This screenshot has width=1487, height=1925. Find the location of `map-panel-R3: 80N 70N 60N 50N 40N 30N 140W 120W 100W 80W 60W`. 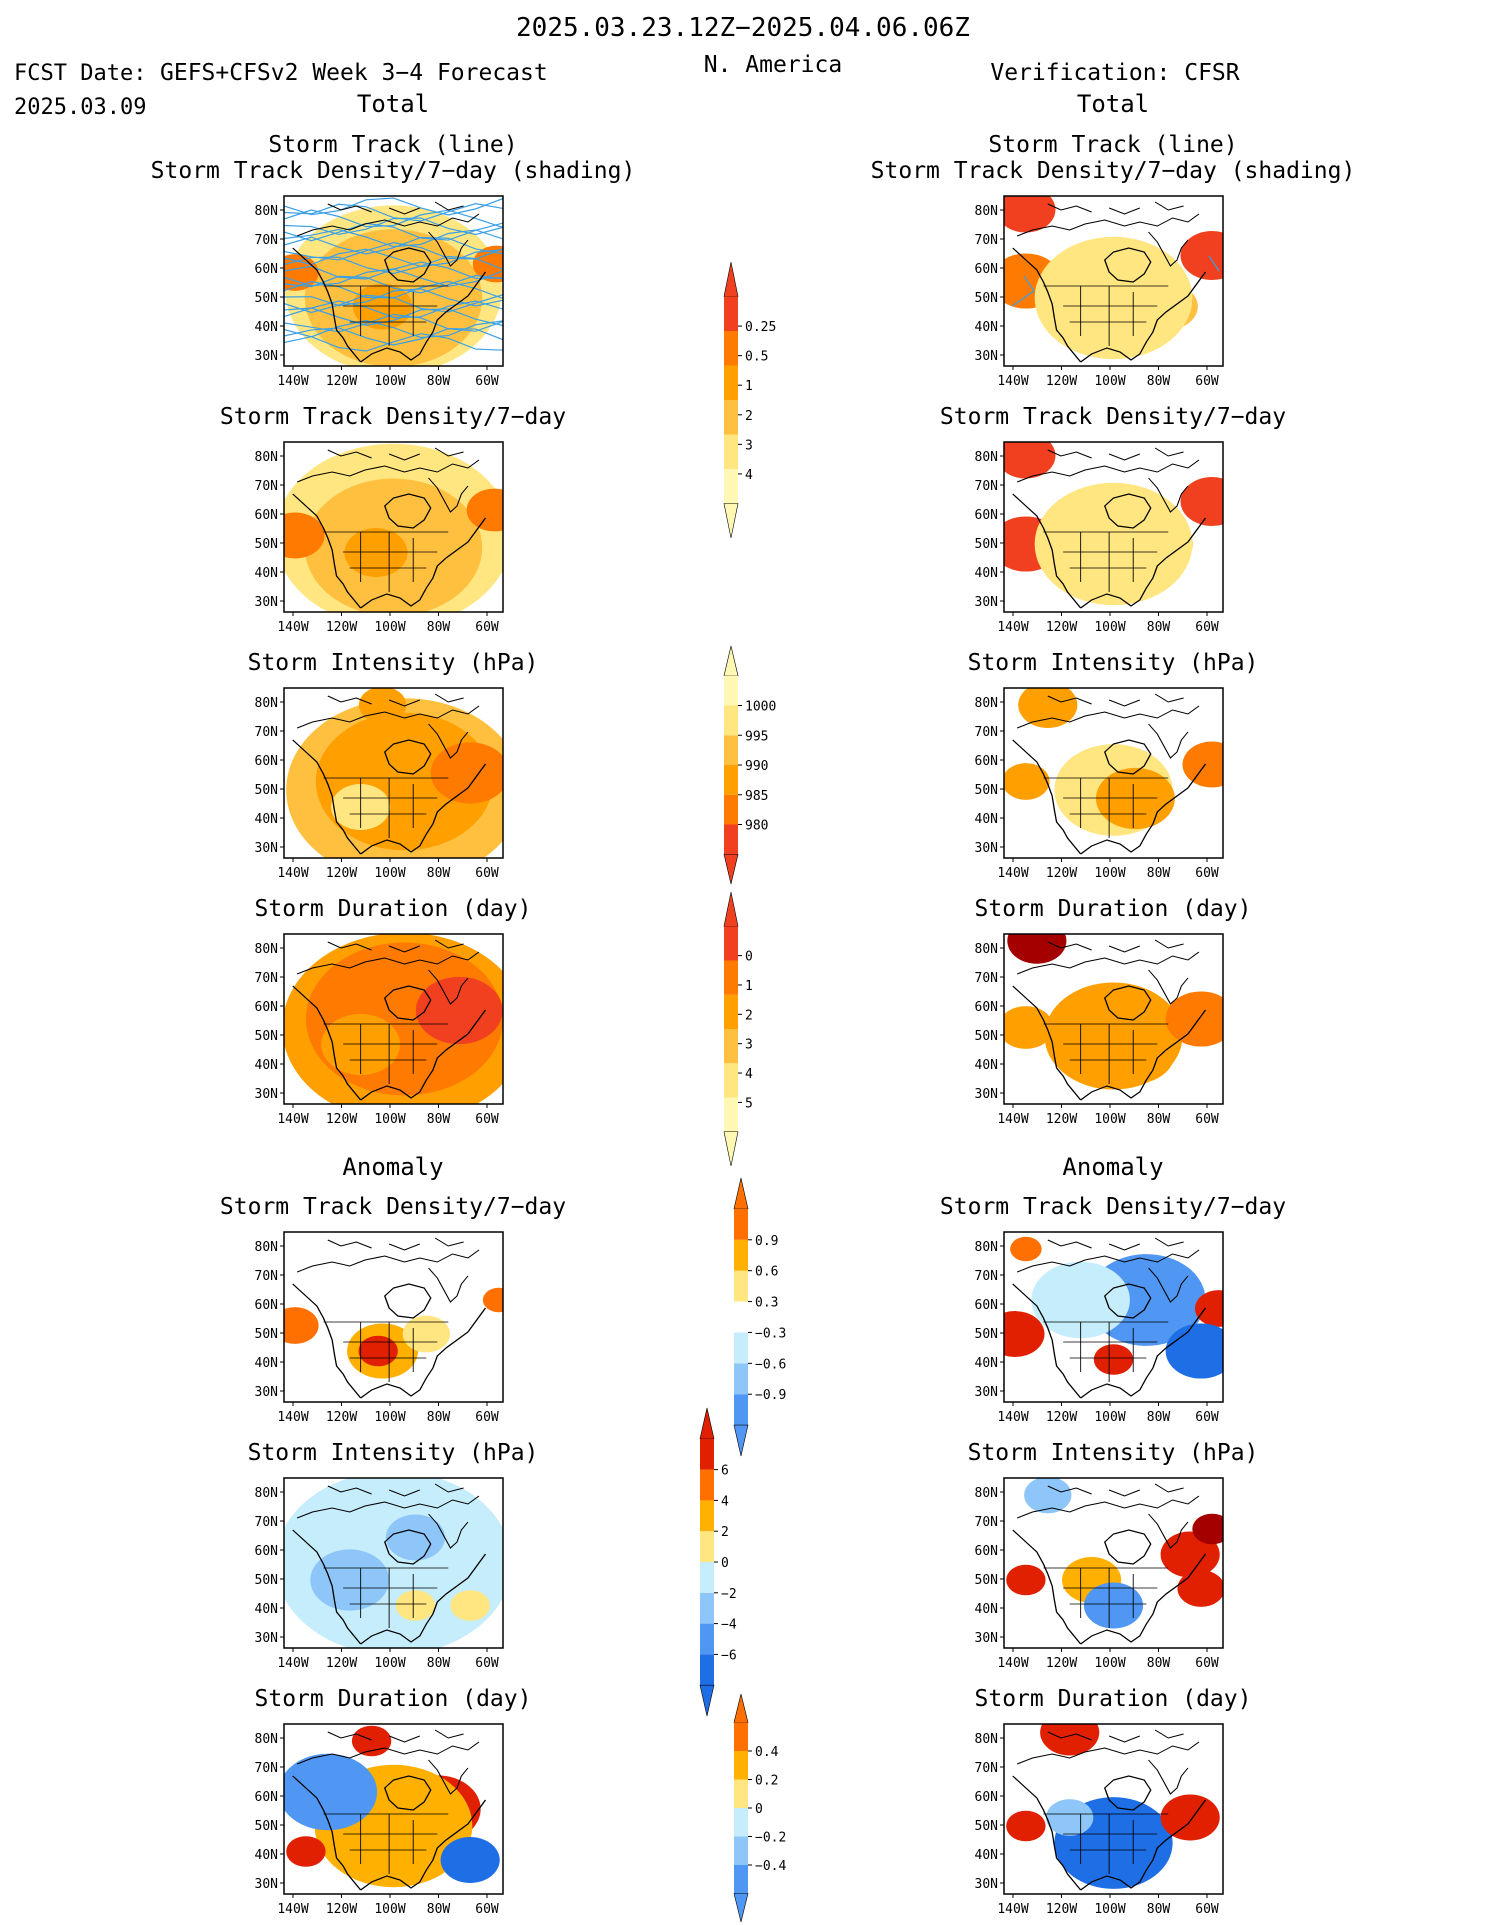

map-panel-R3: 80N 70N 60N 50N 40N 30N 140W 120W 100W 80W 60W is located at coordinates (1099, 1030).